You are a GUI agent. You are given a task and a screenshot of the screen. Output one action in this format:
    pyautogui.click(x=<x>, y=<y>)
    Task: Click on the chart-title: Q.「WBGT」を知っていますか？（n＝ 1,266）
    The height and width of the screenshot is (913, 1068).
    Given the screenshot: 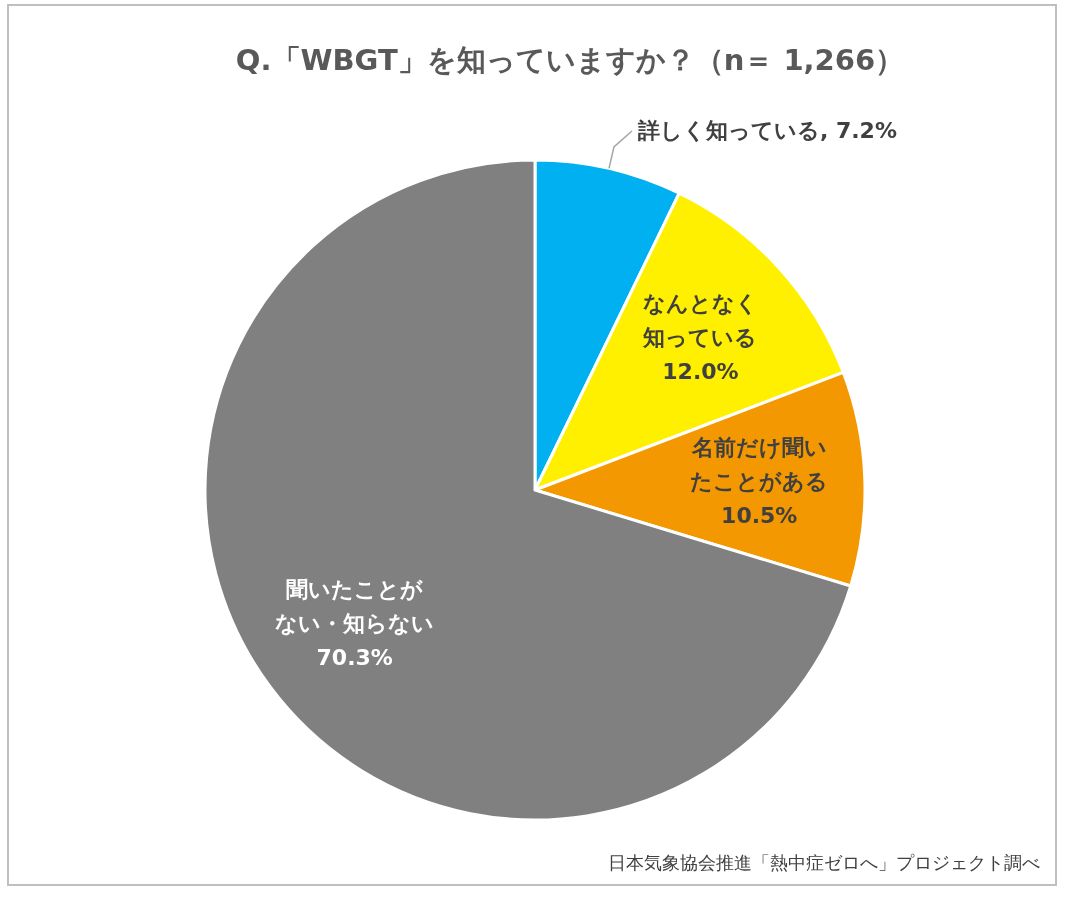 What is the action you would take?
    pyautogui.click(x=570, y=60)
    